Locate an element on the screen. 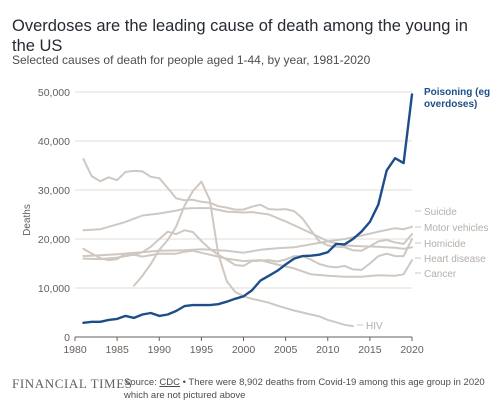  series-label: Heart disease is located at coordinates (455, 259).